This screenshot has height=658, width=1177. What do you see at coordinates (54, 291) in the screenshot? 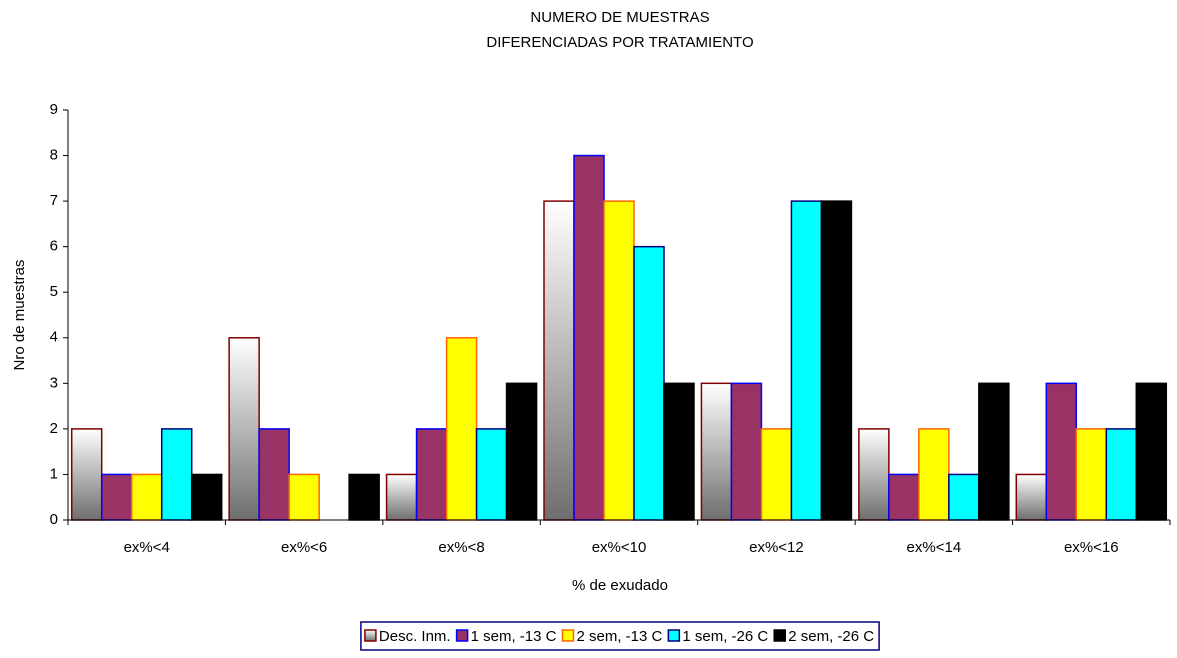
I see `y-tick-label: 5` at bounding box center [54, 291].